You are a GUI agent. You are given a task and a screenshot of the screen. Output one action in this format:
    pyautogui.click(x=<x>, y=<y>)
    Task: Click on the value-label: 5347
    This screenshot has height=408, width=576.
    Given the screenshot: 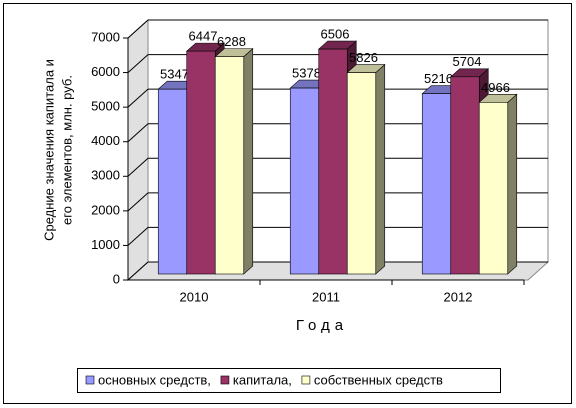 What is the action you would take?
    pyautogui.click(x=174, y=74)
    